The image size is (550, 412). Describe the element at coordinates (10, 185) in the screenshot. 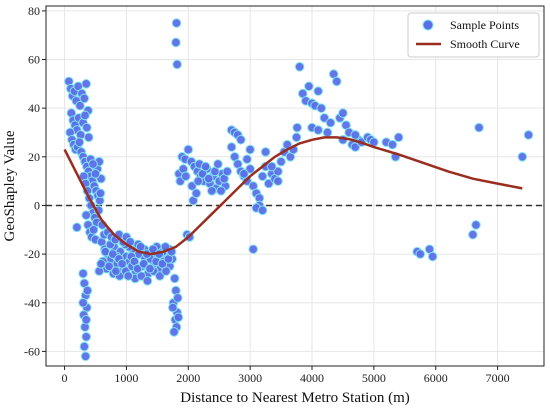

I see `y-axis-title: GeoShapley Value` at that location.